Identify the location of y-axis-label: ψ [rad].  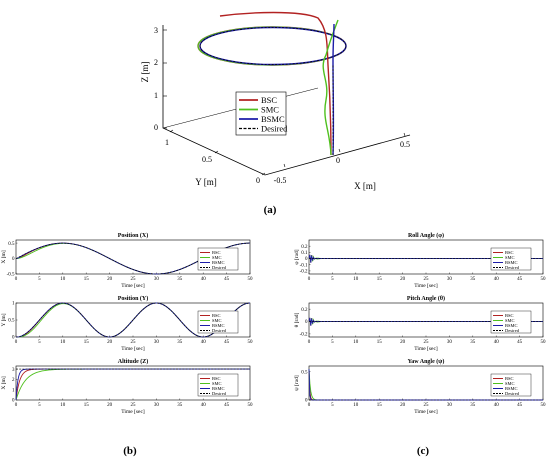
(297, 383).